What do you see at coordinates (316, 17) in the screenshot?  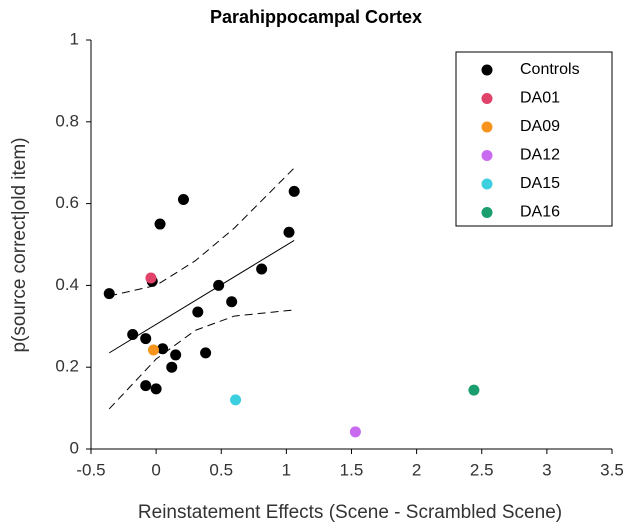 I see `chart-title: Parahippocampal Cortex` at bounding box center [316, 17].